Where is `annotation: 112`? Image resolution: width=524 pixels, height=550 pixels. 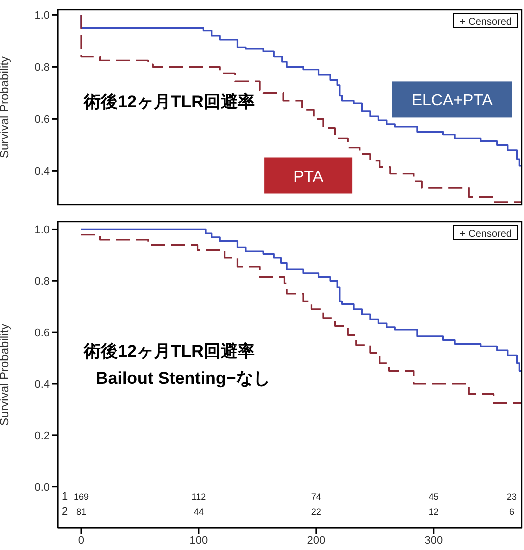
annotation: 112 is located at coordinates (199, 497).